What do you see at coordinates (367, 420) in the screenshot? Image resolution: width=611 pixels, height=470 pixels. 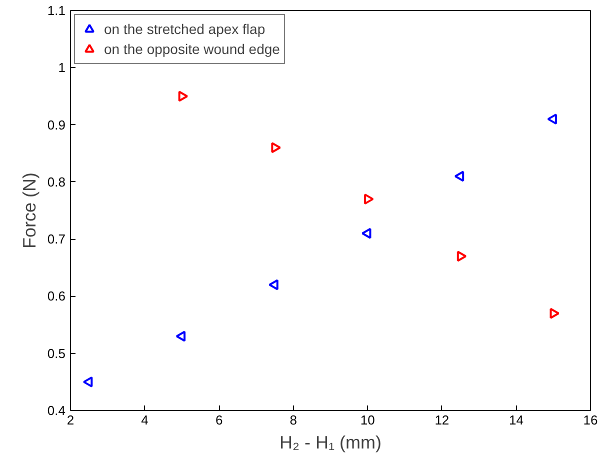 I see `x-tick-label: 10` at bounding box center [367, 420].